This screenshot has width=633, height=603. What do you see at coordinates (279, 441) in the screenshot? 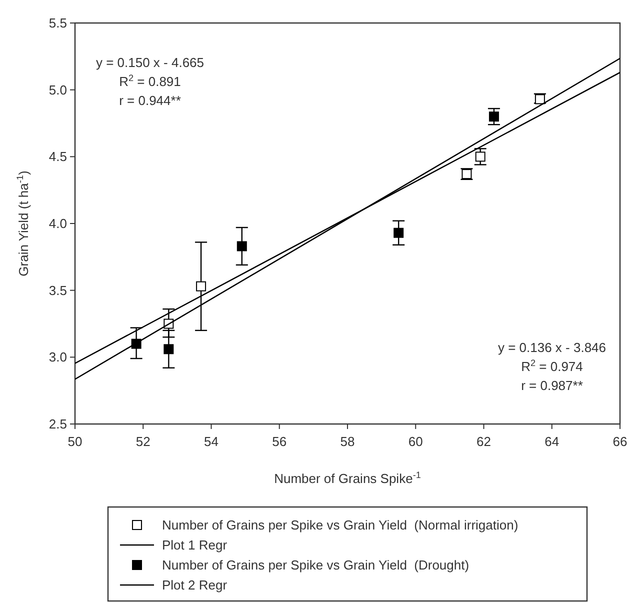
I see `x-tick-label: 56` at bounding box center [279, 441].